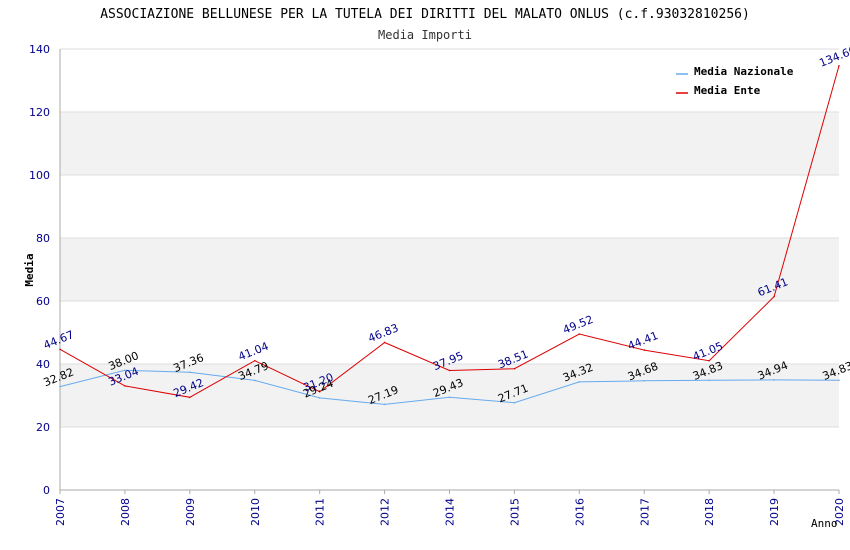 This screenshot has height=550, width=850. Describe the element at coordinates (727, 90) in the screenshot. I see `legend-label: Media Ente` at that location.